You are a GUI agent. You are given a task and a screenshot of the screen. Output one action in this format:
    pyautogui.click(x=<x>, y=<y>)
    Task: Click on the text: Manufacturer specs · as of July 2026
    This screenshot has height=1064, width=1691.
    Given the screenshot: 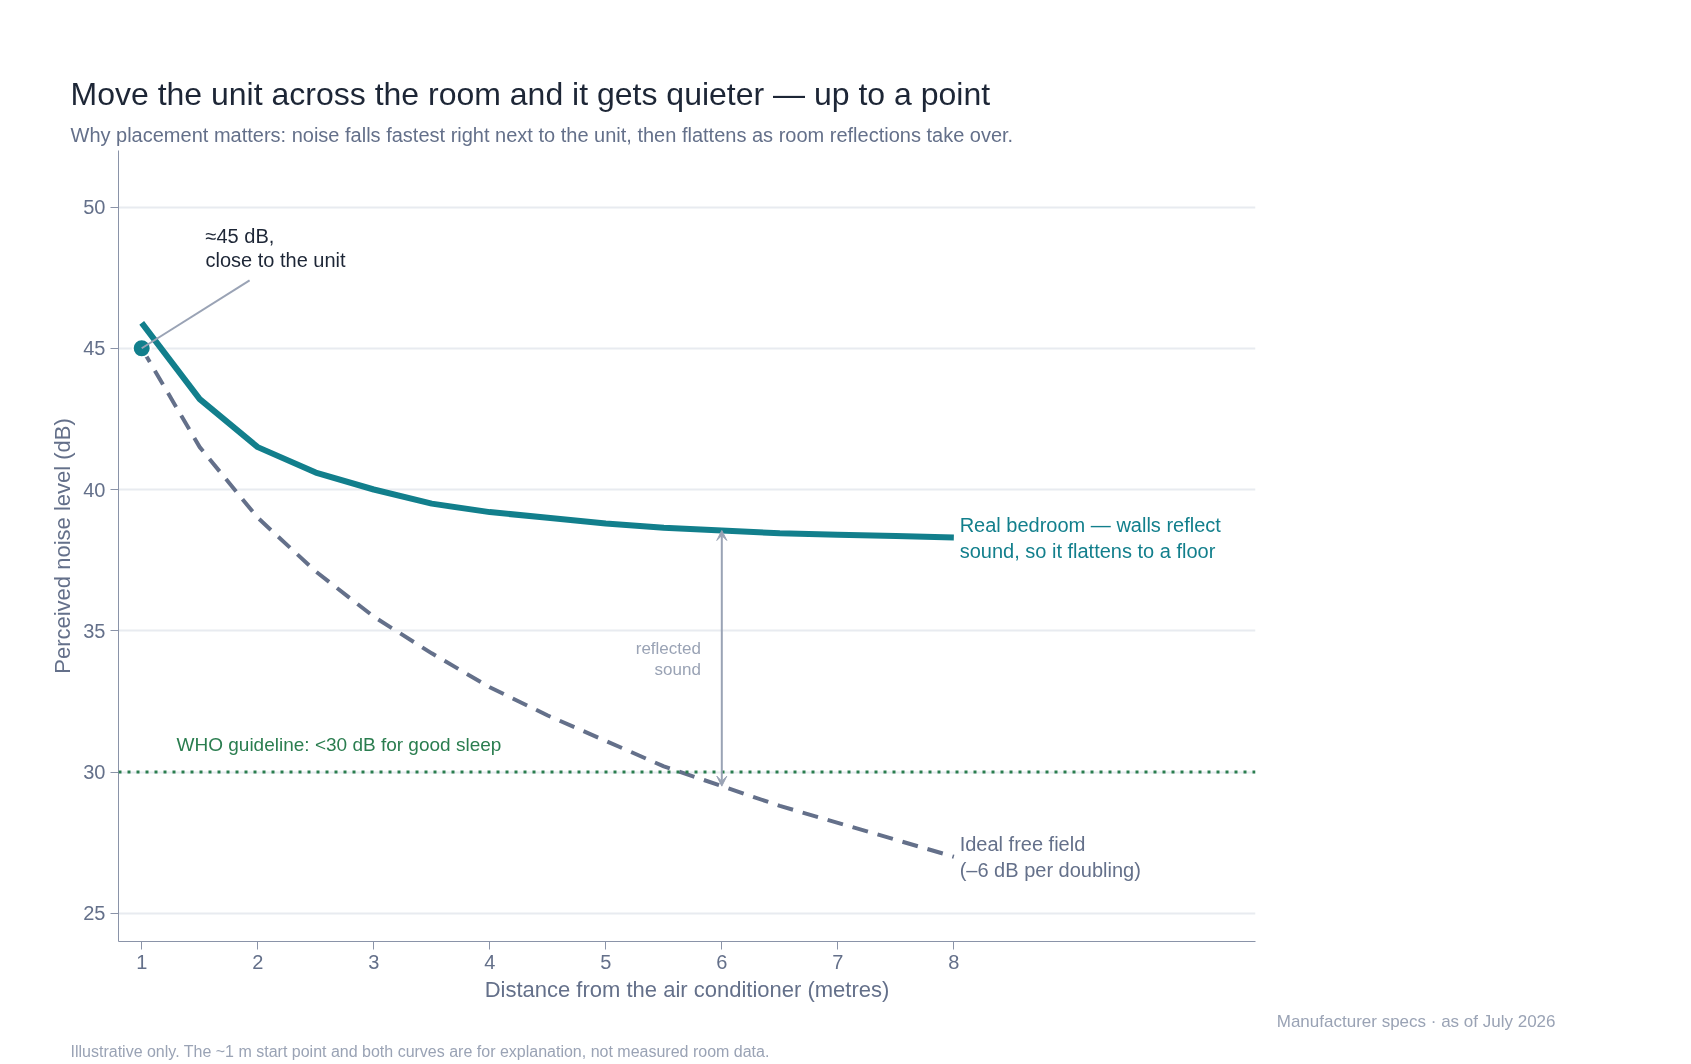 What is the action you would take?
    pyautogui.click(x=1416, y=1021)
    